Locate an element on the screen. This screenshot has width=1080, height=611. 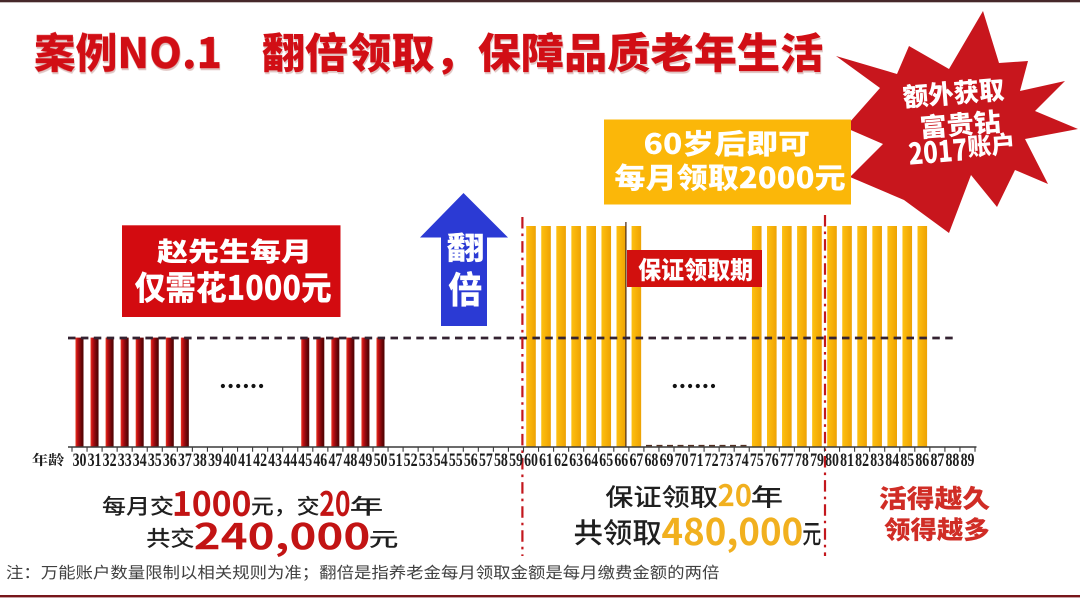
svg-text: 30 is located at coordinates (80, 460).